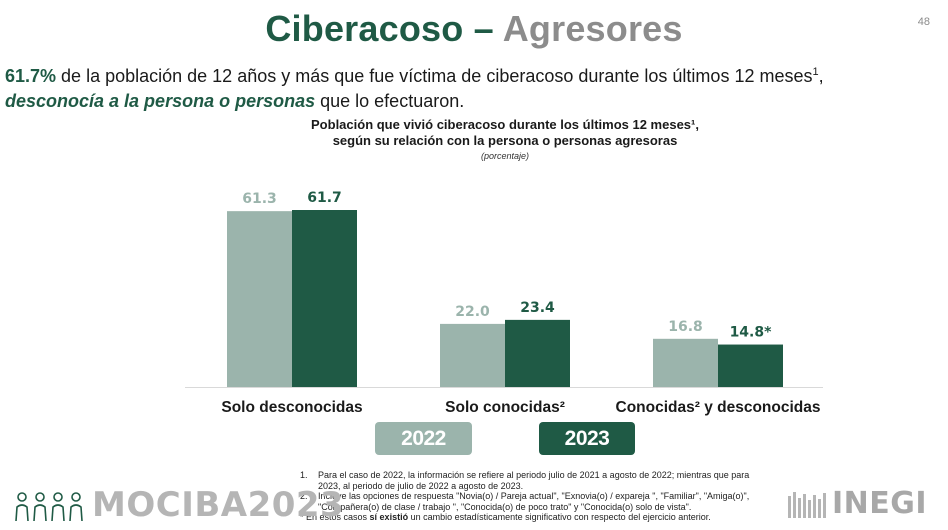 The image size is (948, 530). Describe the element at coordinates (880, 503) in the screenshot. I see `inegi-logo-text: INEGI` at that location.